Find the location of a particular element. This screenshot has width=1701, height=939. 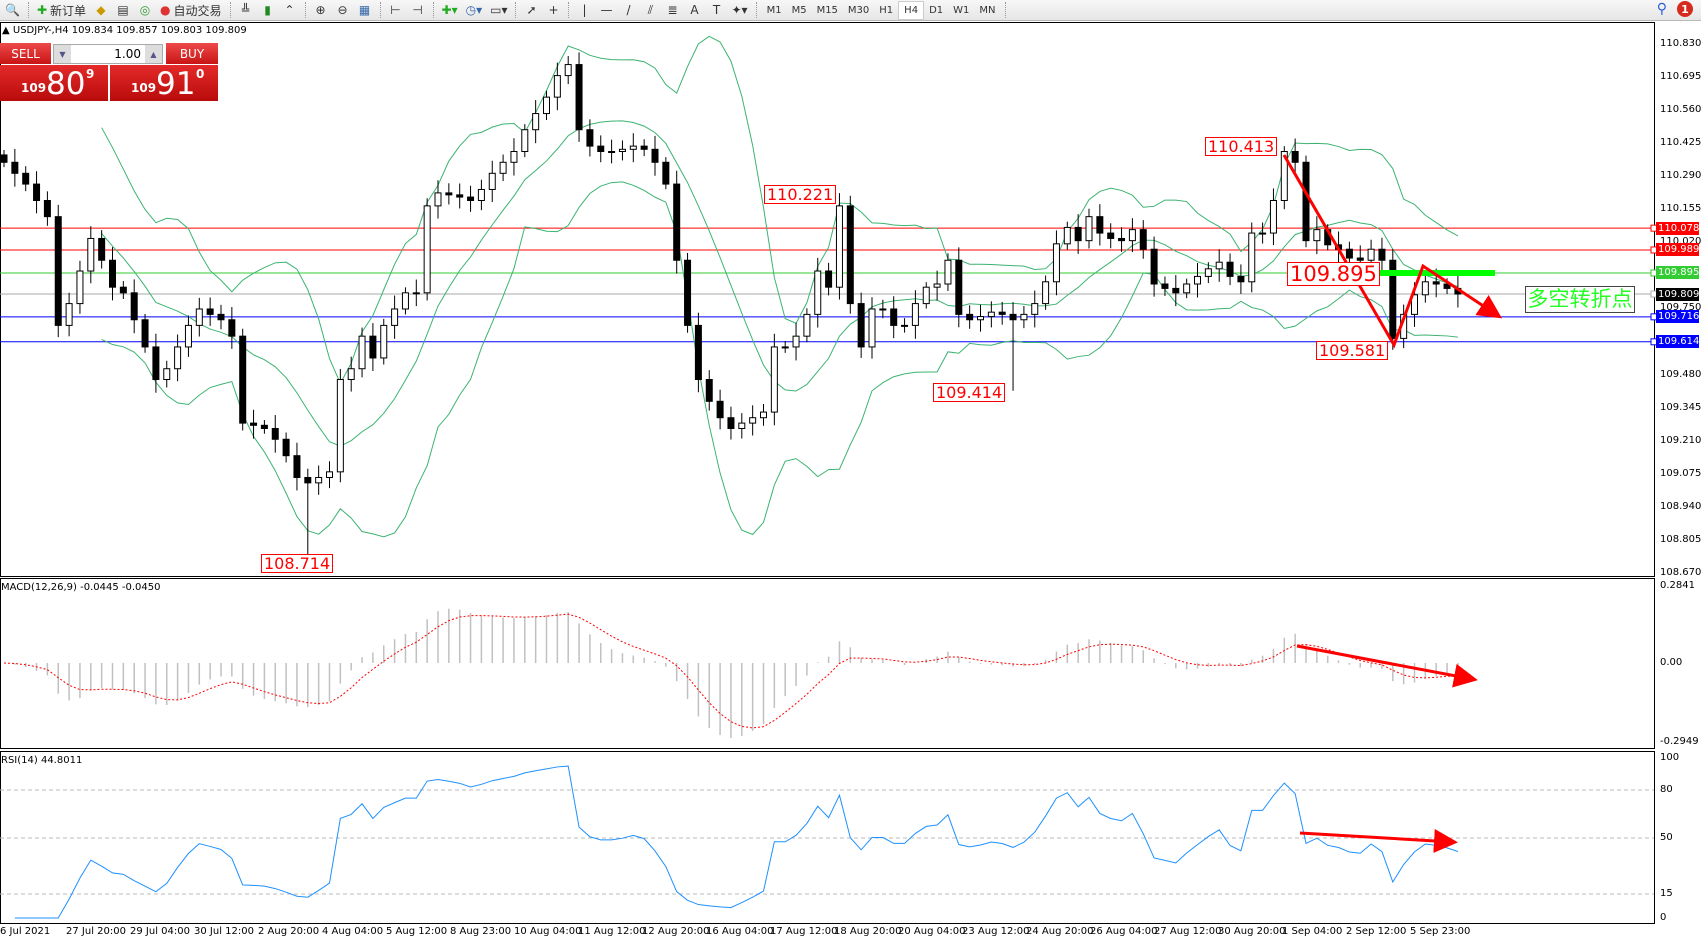

price-axis-label: 110.695 is located at coordinates (1680, 77).